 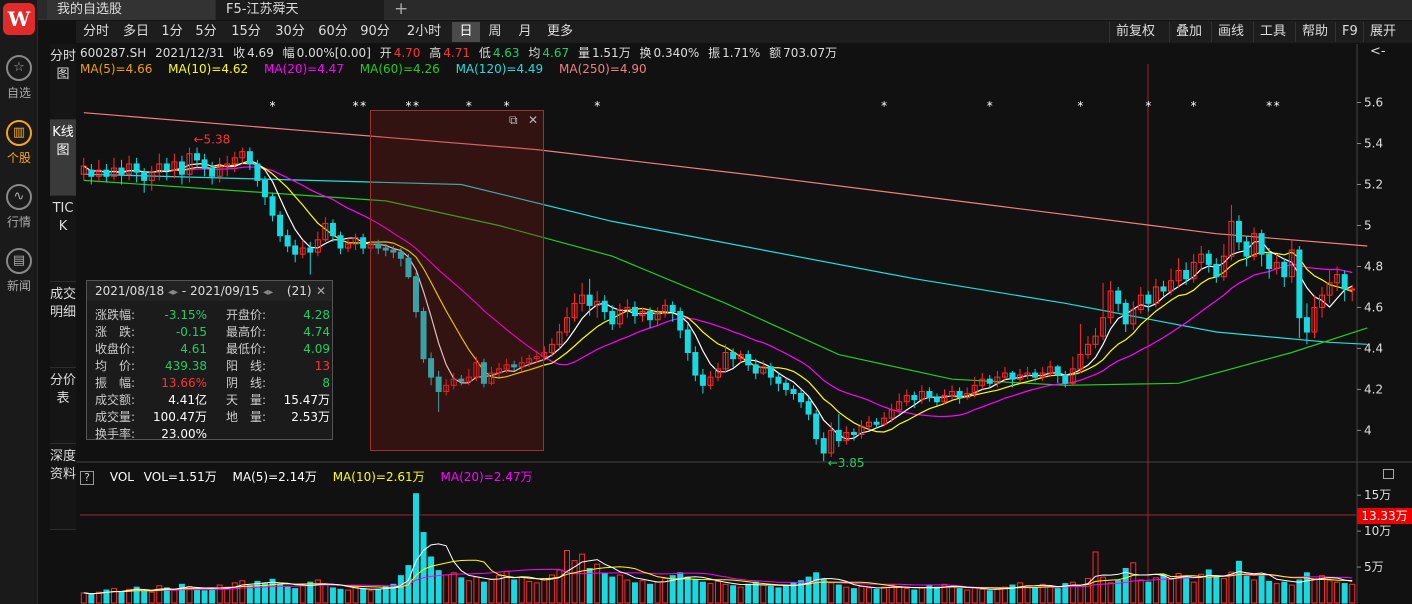 I want to click on high-label: 高, so click(x=435, y=53).